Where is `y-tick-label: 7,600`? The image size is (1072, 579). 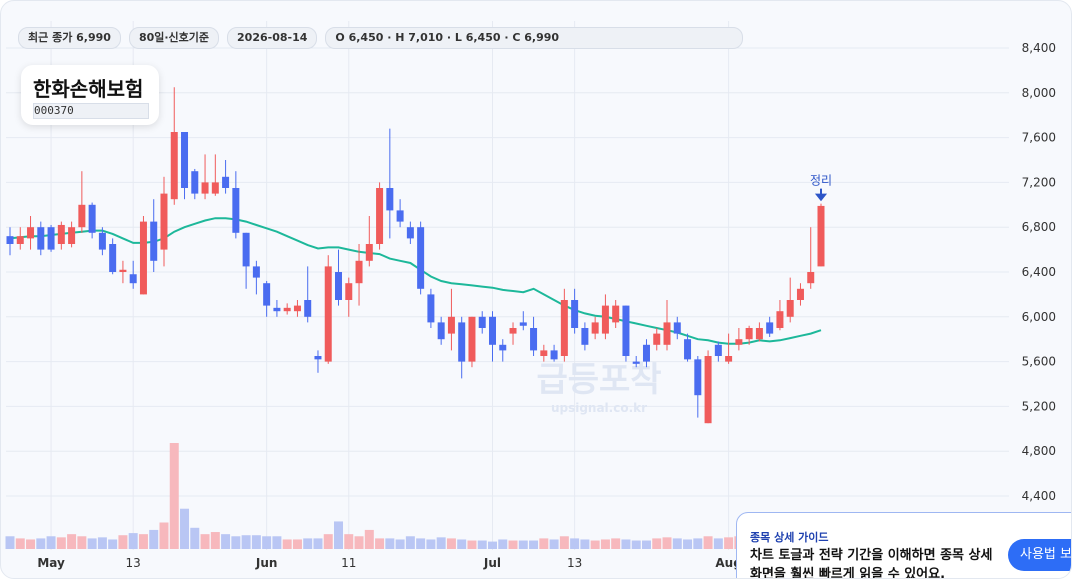
y-tick-label: 7,600 is located at coordinates (1039, 138).